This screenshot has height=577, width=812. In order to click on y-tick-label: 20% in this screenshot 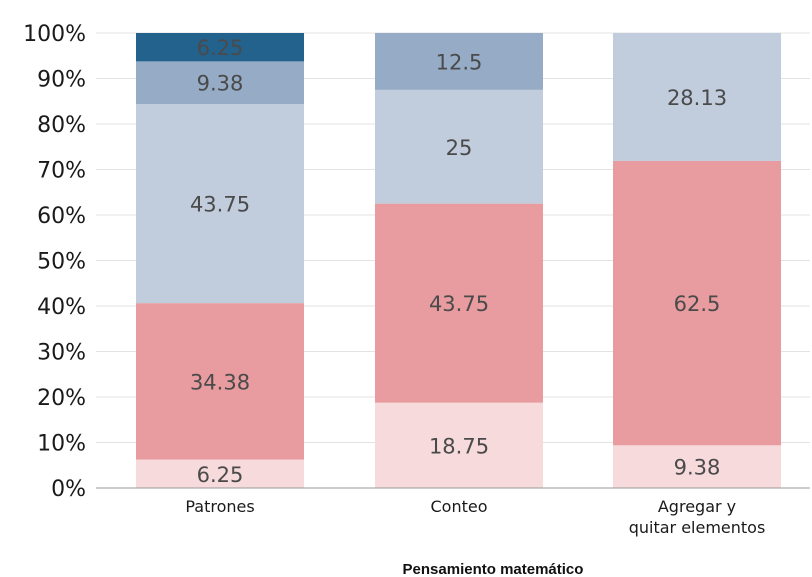, I will do `click(61, 398)`.